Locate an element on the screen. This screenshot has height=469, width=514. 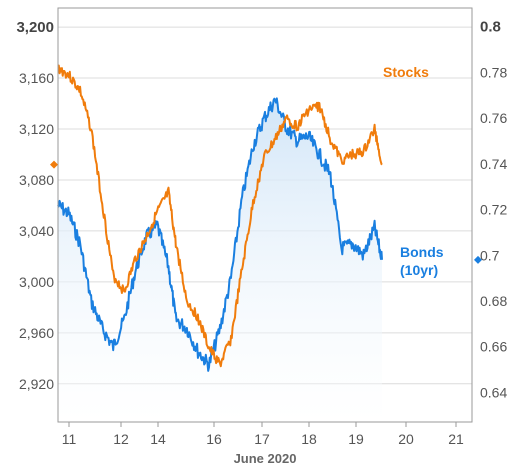
right-tick-label: 0.8 is located at coordinates (490, 27).